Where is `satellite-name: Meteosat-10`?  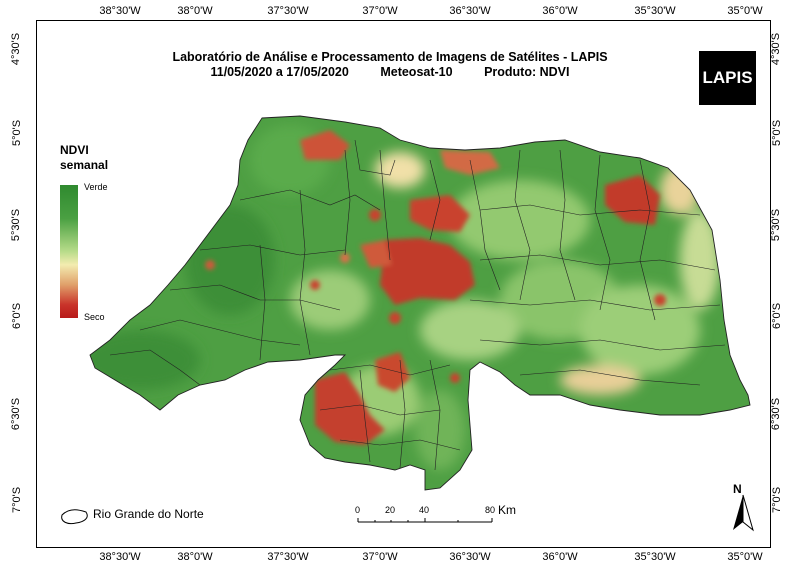
satellite-name: Meteosat-10 is located at coordinates (416, 72).